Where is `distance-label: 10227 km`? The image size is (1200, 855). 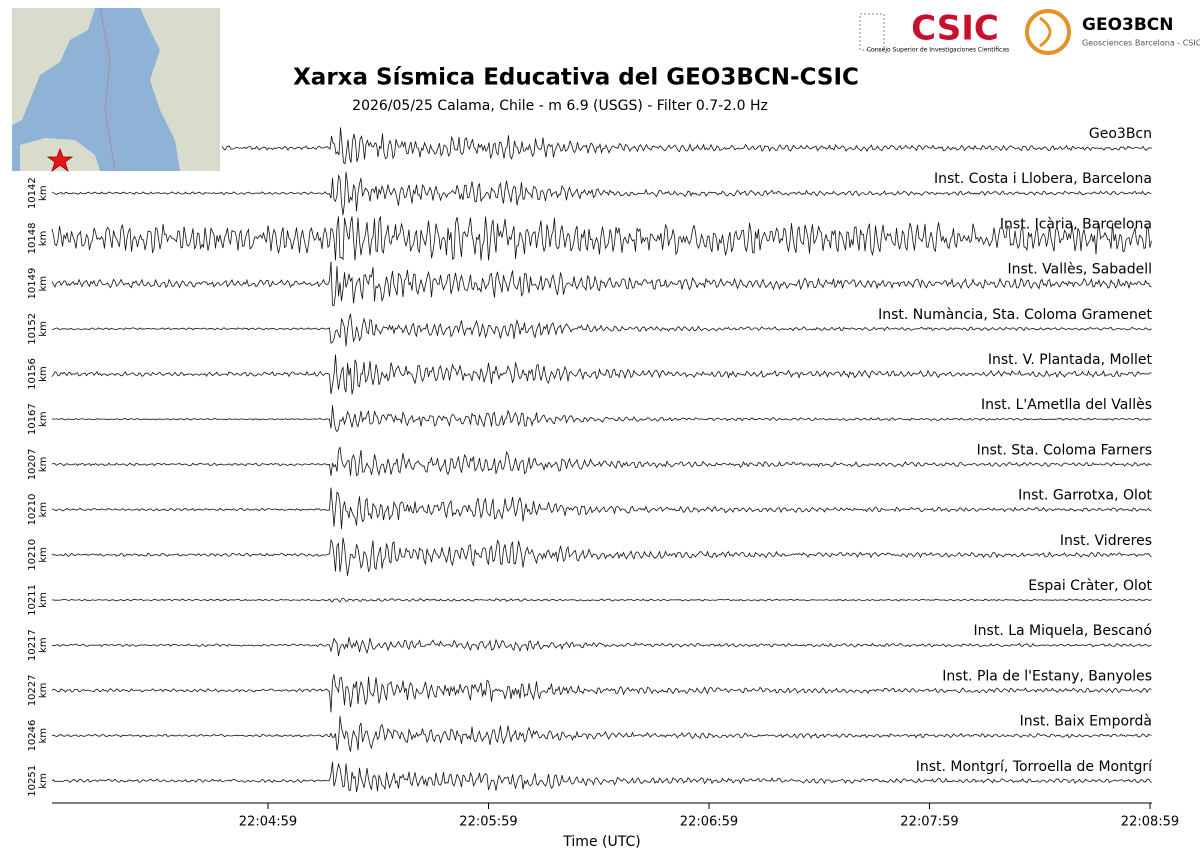
distance-label: 10227 km is located at coordinates (38, 690).